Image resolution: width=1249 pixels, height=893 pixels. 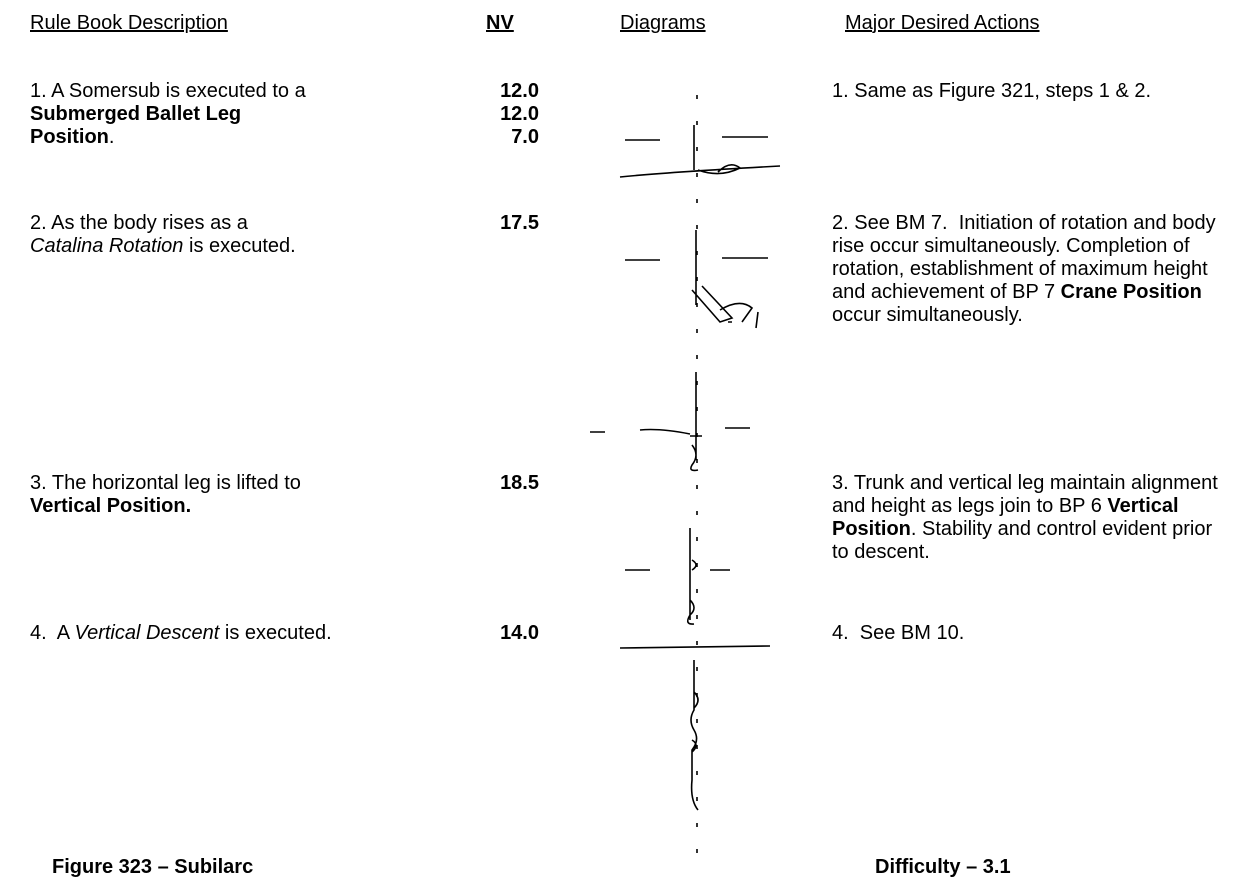 I want to click on text: 2. As the body rises as a, so click(x=142, y=223).